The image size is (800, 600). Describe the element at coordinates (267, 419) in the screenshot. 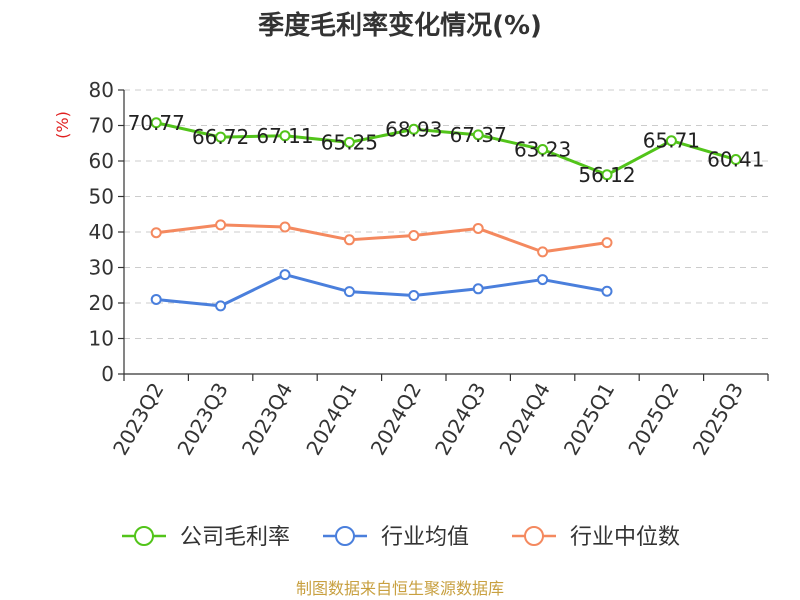

I see `x-tick-label: 2023Q4` at that location.